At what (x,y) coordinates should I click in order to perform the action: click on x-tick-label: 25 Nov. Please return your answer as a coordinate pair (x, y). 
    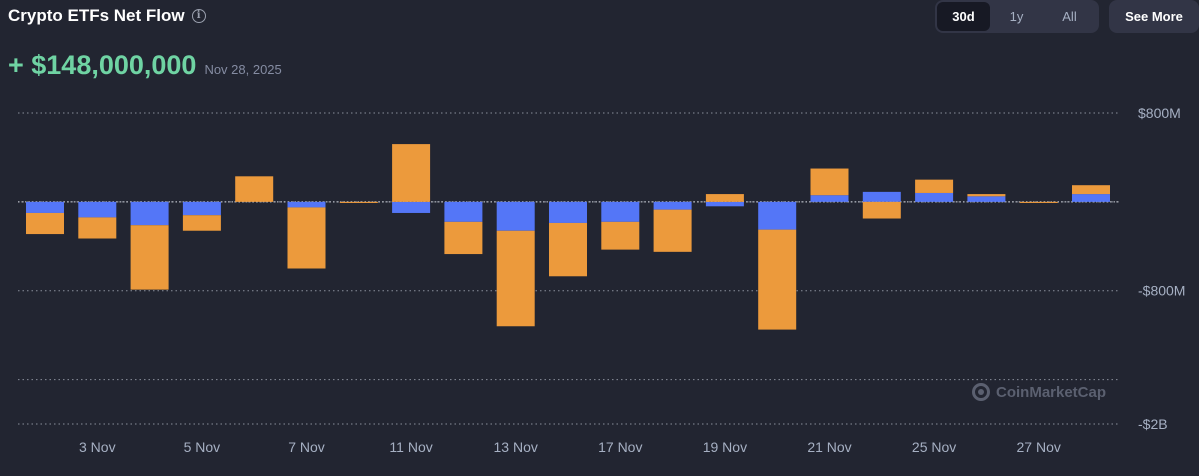
    Looking at the image, I should click on (934, 447).